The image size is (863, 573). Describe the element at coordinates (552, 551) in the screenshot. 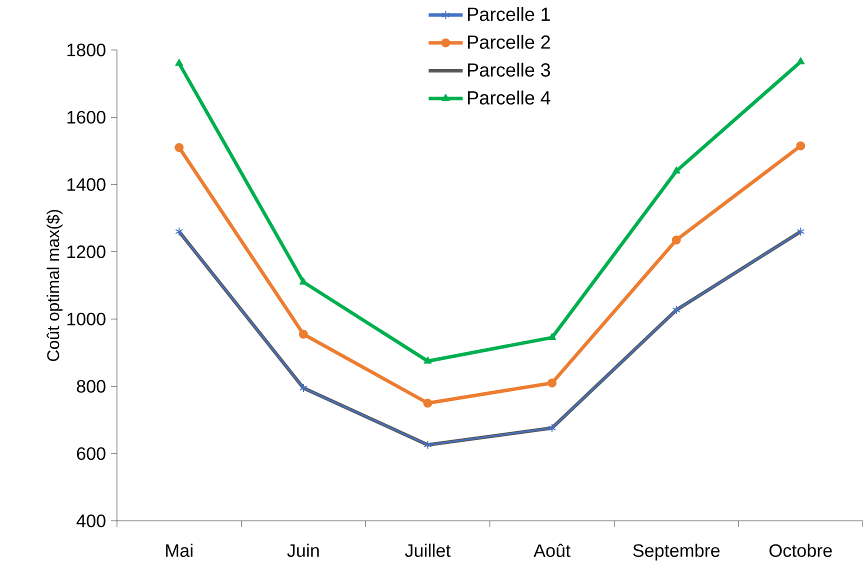

I see `x-tick-label: Août` at that location.